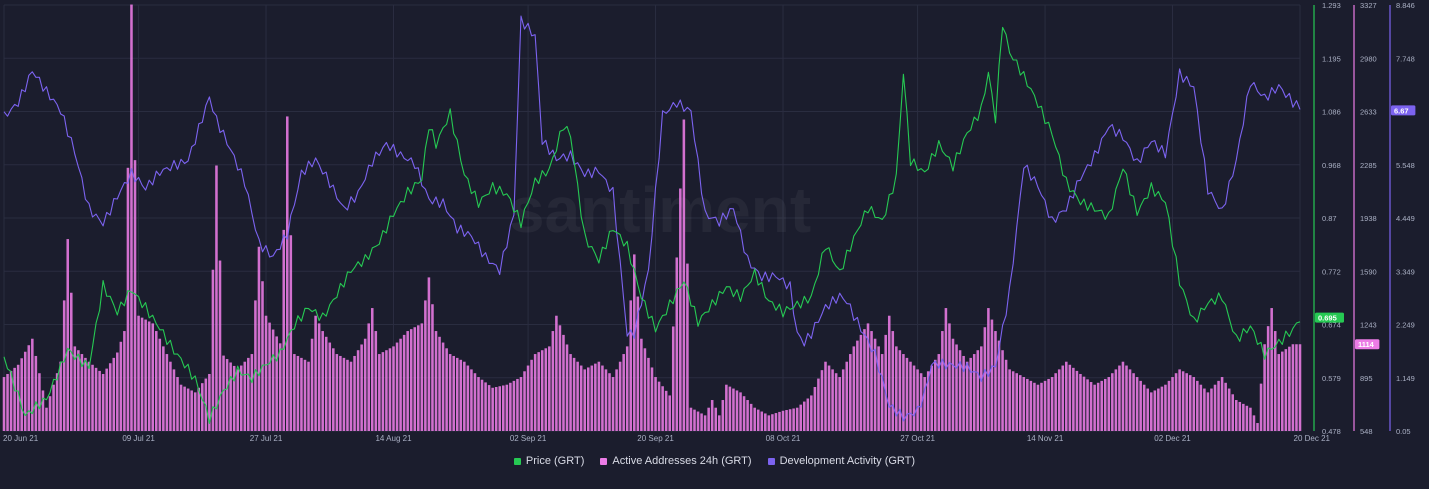 Image resolution: width=1429 pixels, height=489 pixels. Describe the element at coordinates (1045, 438) in the screenshot. I see `x-tick-label: 14 Nov 21` at that location.